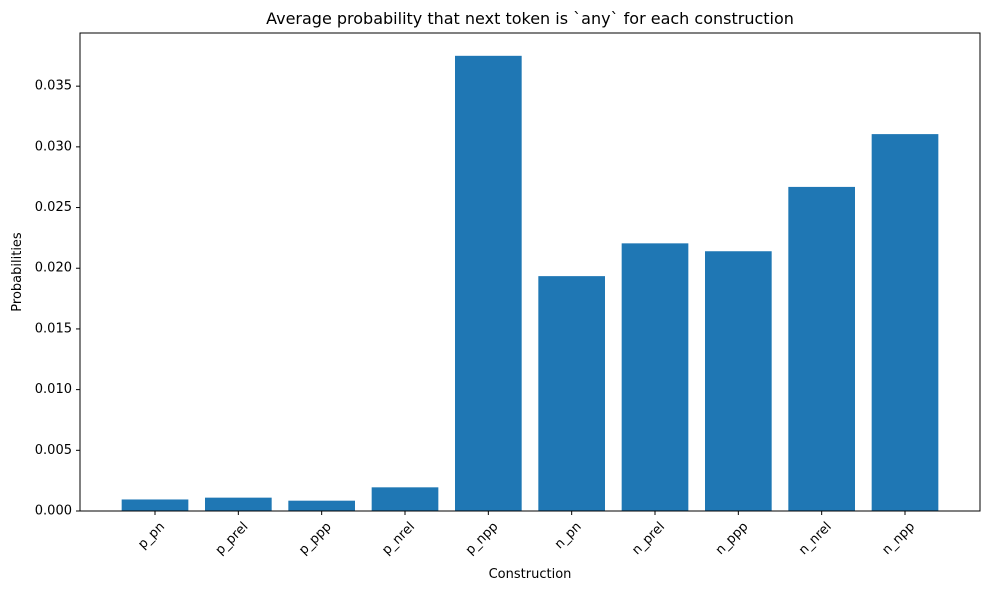 This screenshot has width=989, height=590. Describe the element at coordinates (151, 535) in the screenshot. I see `x-tick-label: p_pn` at that location.